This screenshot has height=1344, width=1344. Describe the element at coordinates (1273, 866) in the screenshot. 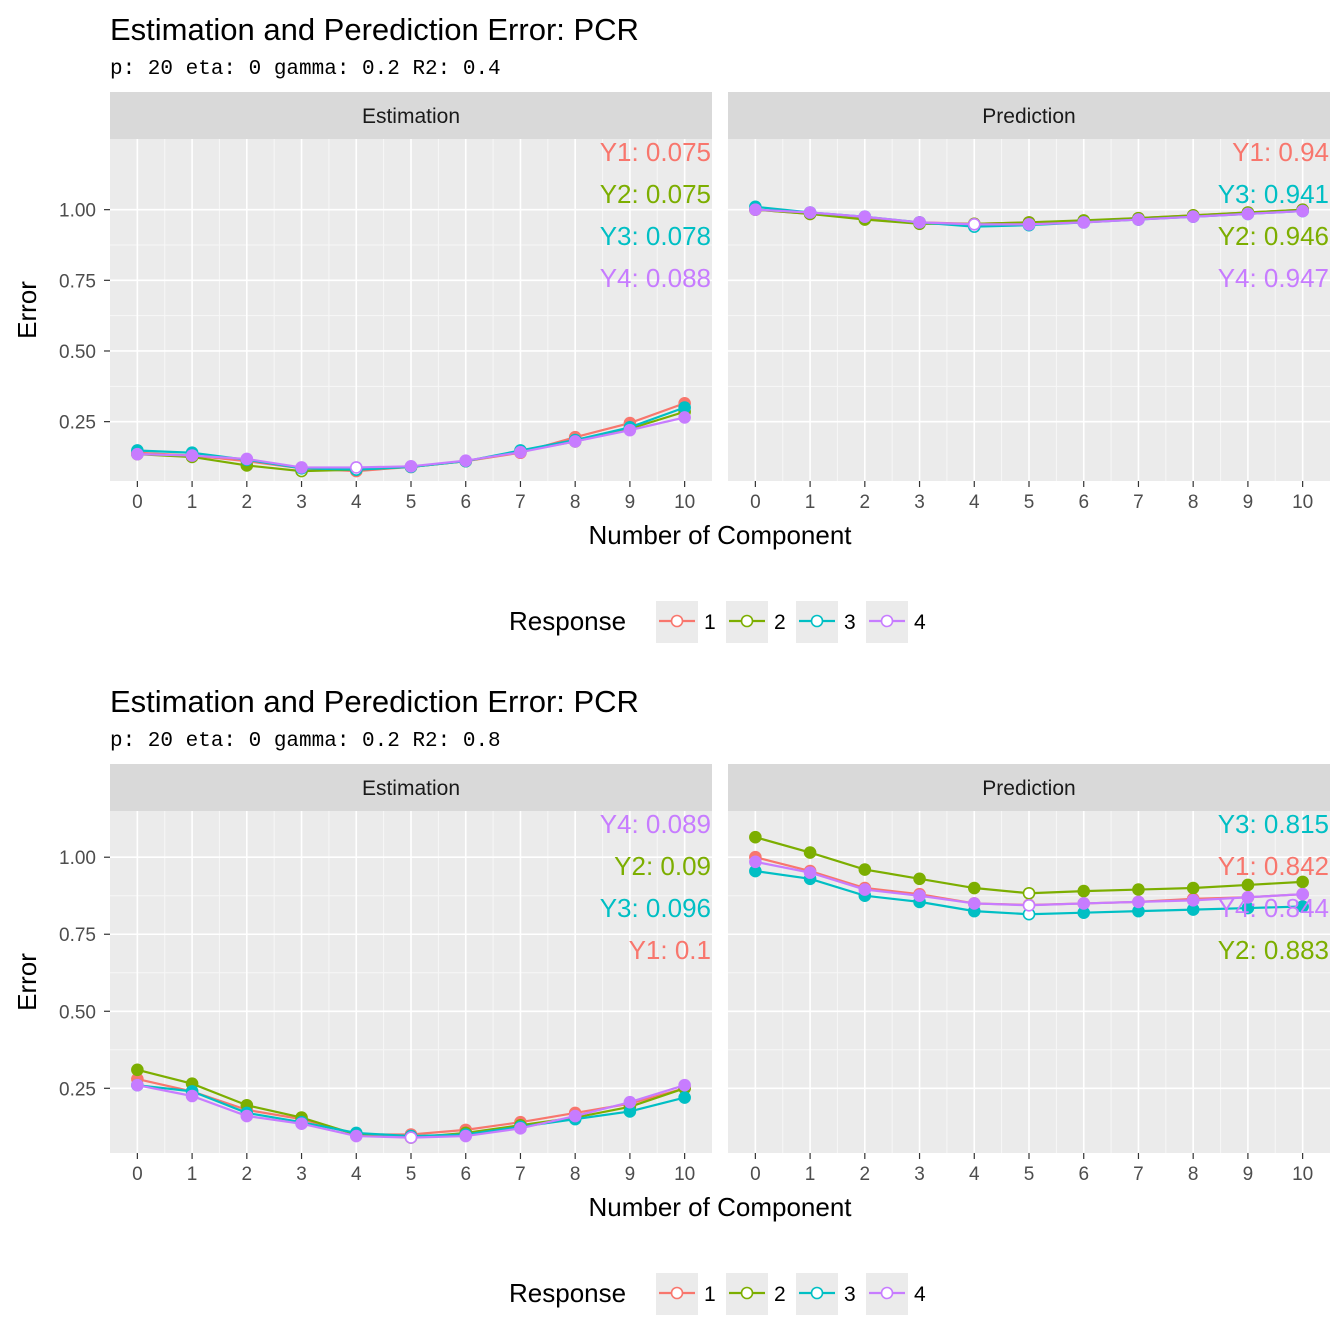

I see `min-error-annotation: Y1: 0.842` at that location.